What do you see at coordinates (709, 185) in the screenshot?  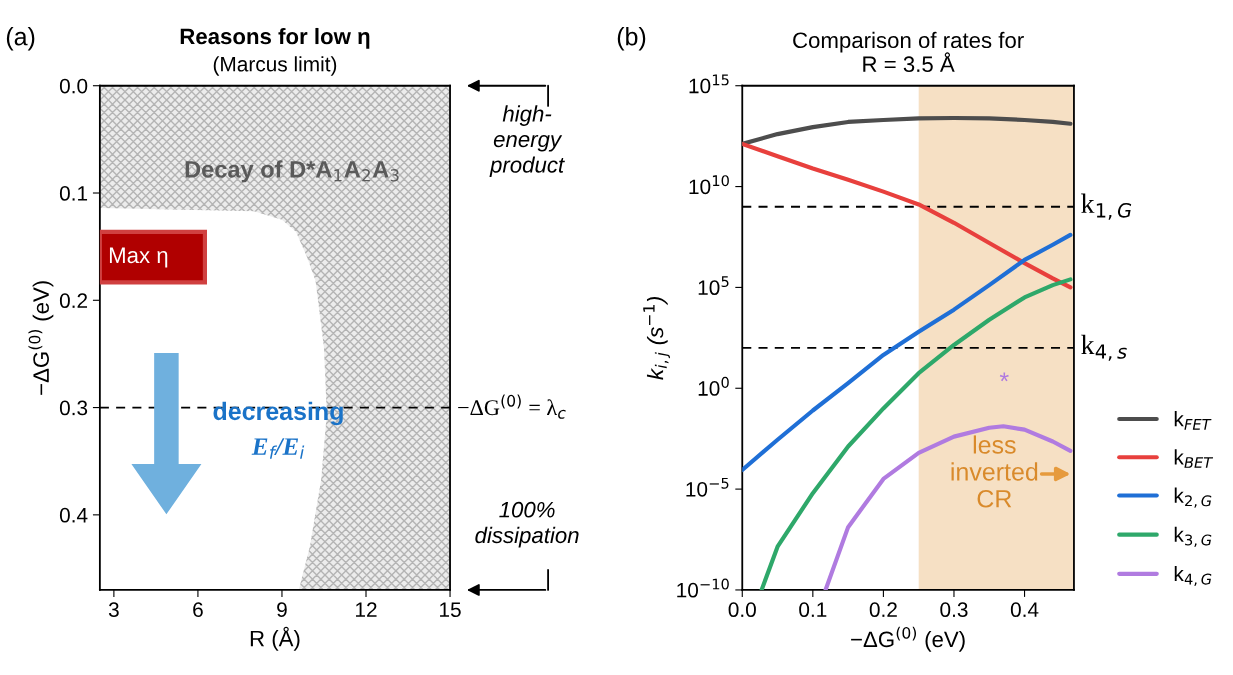 I see `y-tick-label: 10$^{10}$` at bounding box center [709, 185].